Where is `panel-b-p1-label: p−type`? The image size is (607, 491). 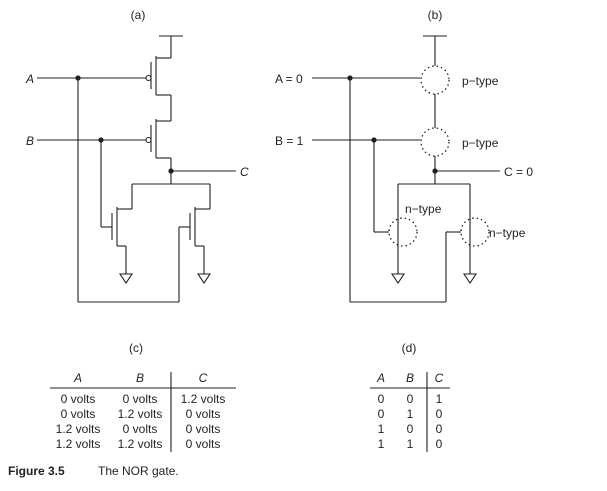 panel-b-p1-label: p−type is located at coordinates (480, 81).